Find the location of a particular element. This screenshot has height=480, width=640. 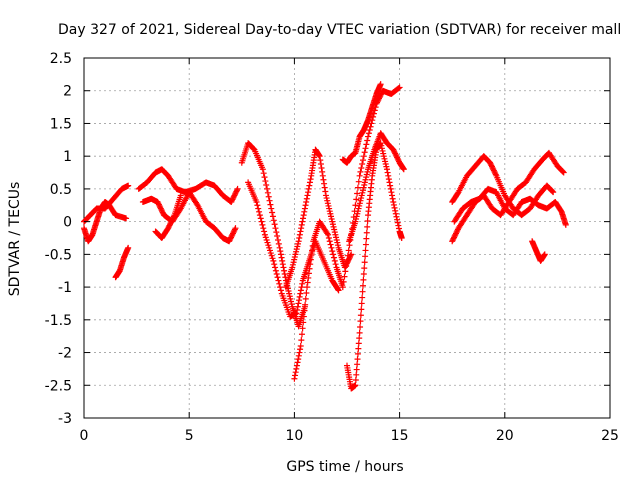

y-tick-label: 1.5 is located at coordinates (61, 124).